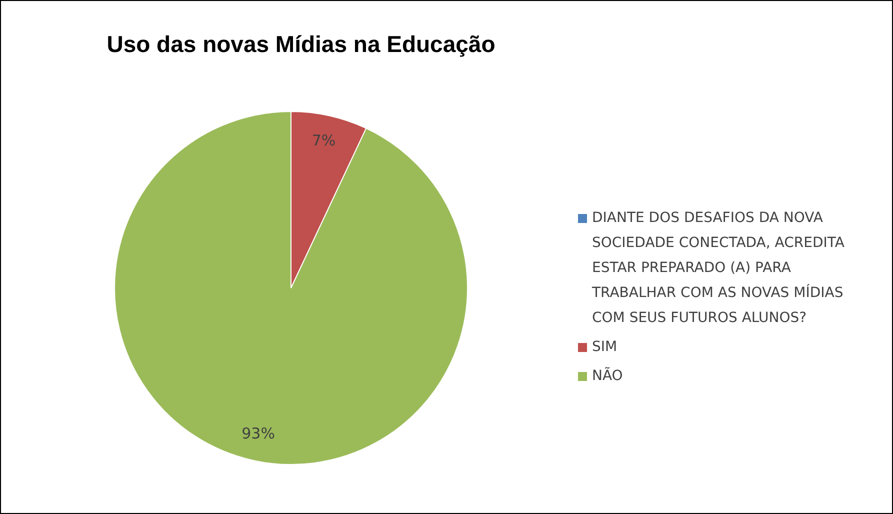 The height and width of the screenshot is (514, 893). I want to click on chart-title: Uso das novas Mídias na Educação, so click(301, 44).